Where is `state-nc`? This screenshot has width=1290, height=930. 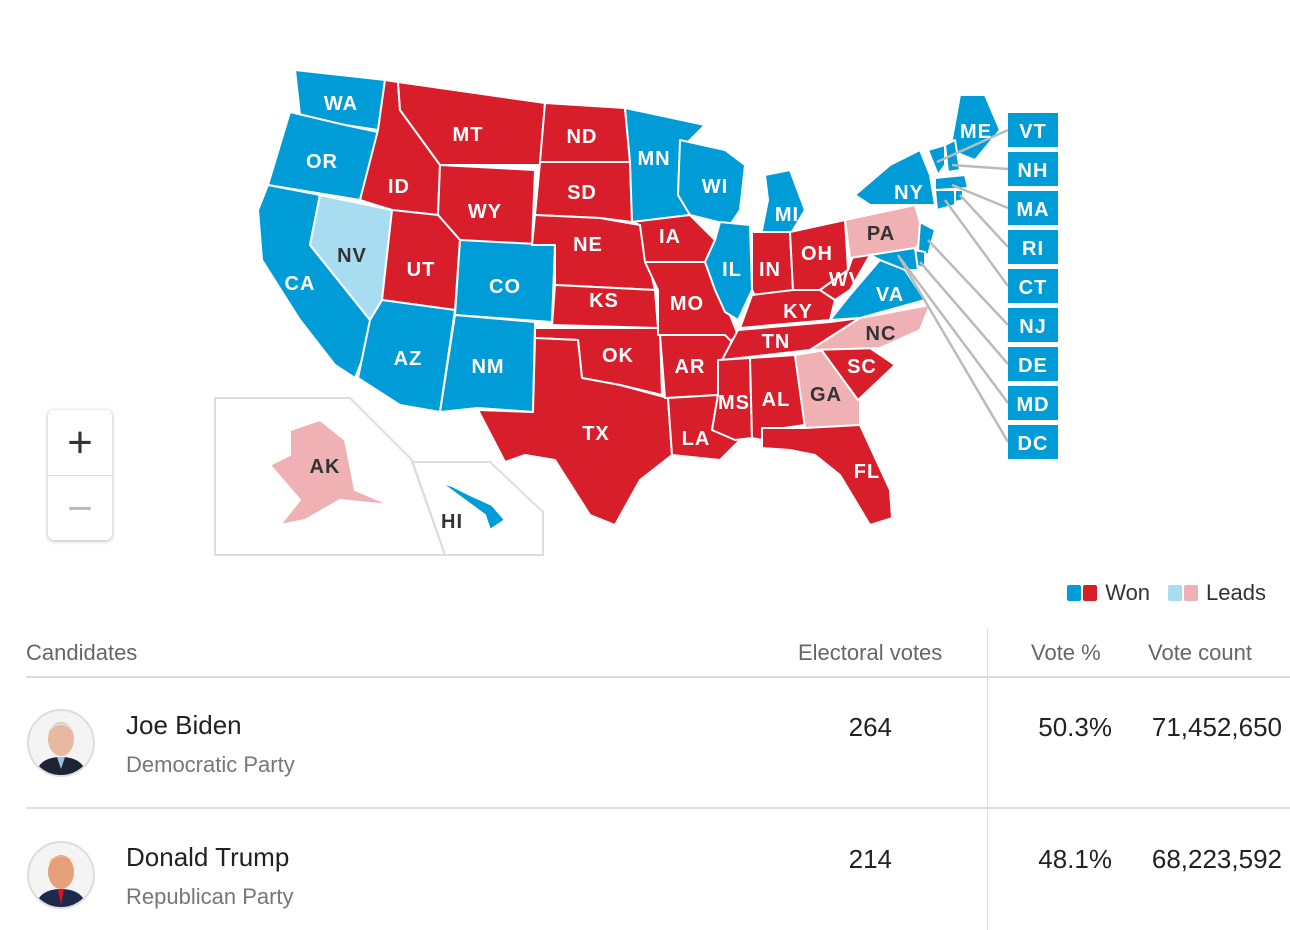
state-nc is located at coordinates (870, 327).